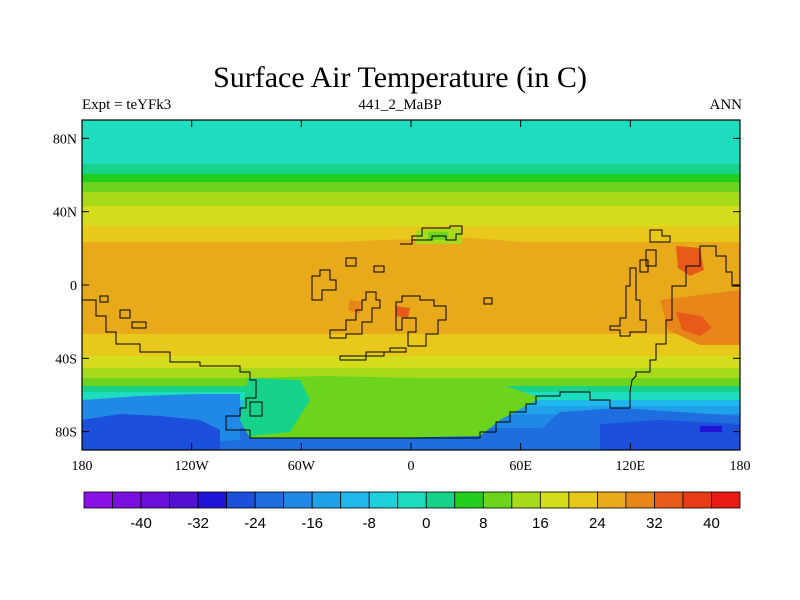 This screenshot has width=800, height=600. I want to click on south-pacific-deep-cold, so click(151, 432).